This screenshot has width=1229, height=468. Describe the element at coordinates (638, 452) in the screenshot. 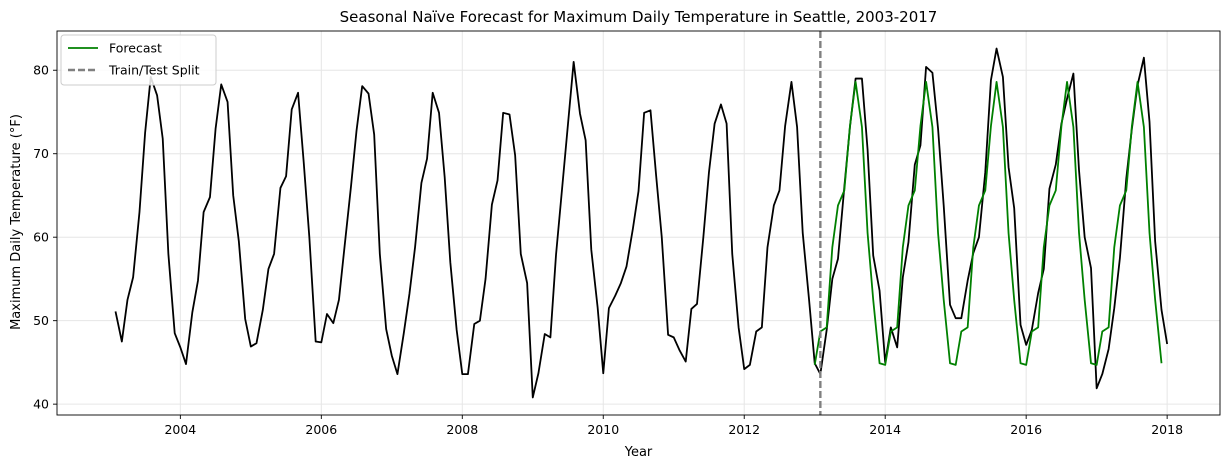

I see `x-axis-label: Year` at that location.